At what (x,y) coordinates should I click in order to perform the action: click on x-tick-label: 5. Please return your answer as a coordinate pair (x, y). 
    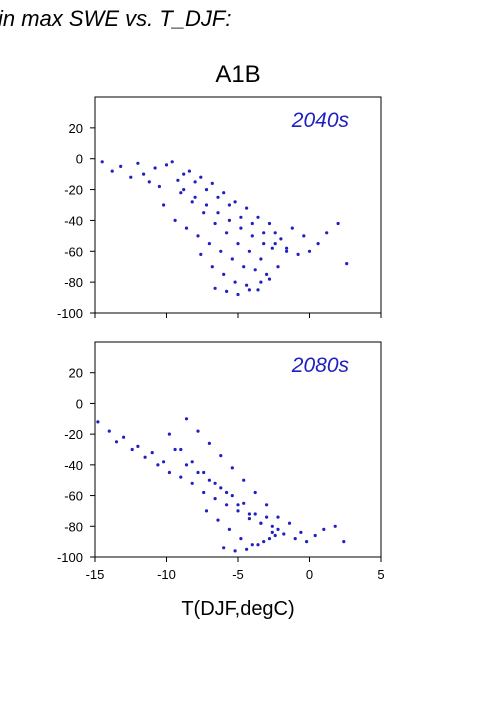
    Looking at the image, I should click on (380, 574).